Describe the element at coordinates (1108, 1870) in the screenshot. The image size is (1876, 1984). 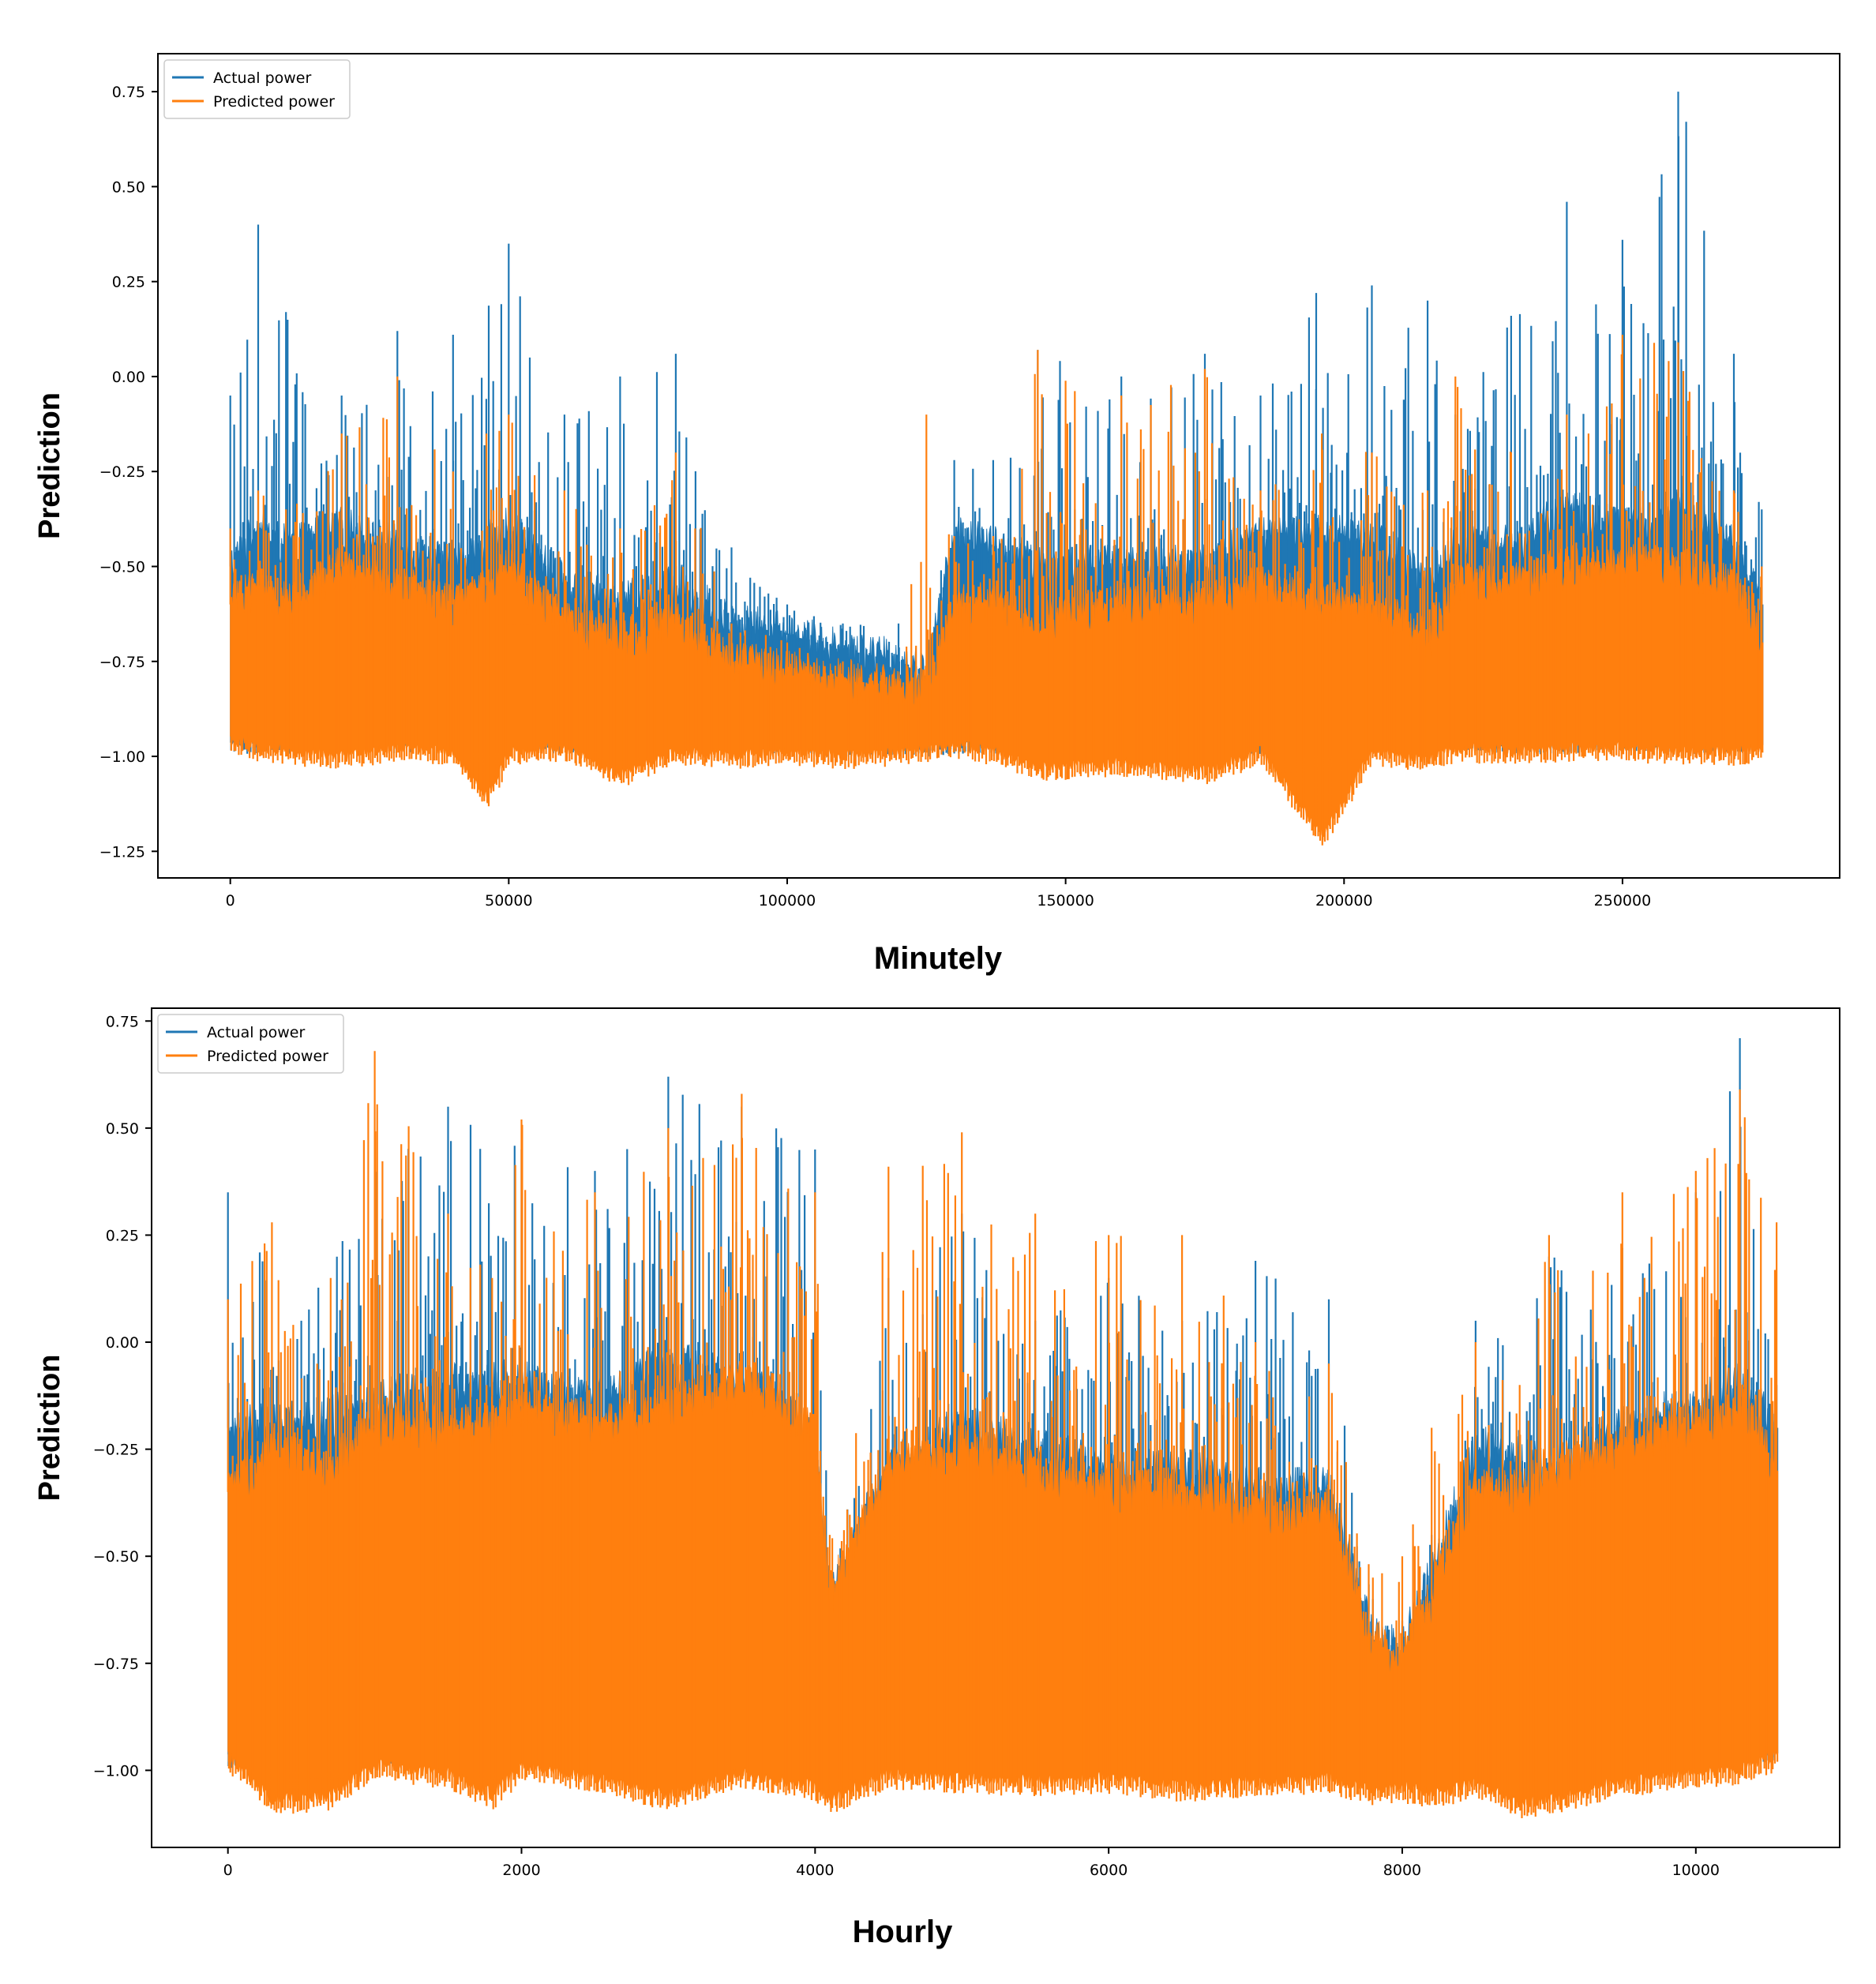
I see `x-tick-label: 6000` at that location.